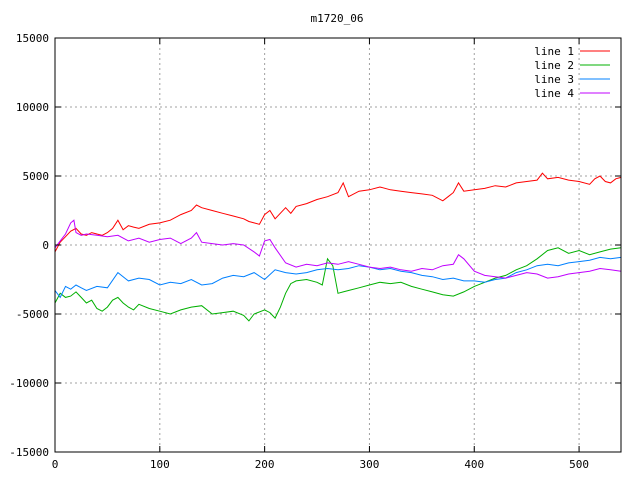 This screenshot has width=640, height=480. I want to click on legend-label-1: line 1, so click(554, 51).